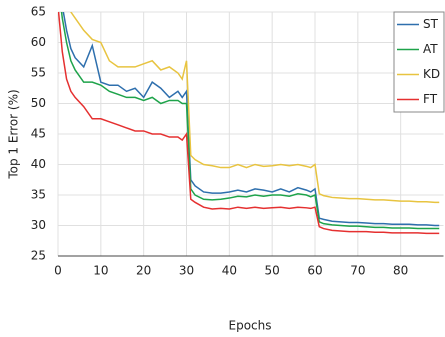 Image resolution: width=445 pixels, height=337 pixels. What do you see at coordinates (38, 195) in the screenshot?
I see `y-tick-label: 35` at bounding box center [38, 195].